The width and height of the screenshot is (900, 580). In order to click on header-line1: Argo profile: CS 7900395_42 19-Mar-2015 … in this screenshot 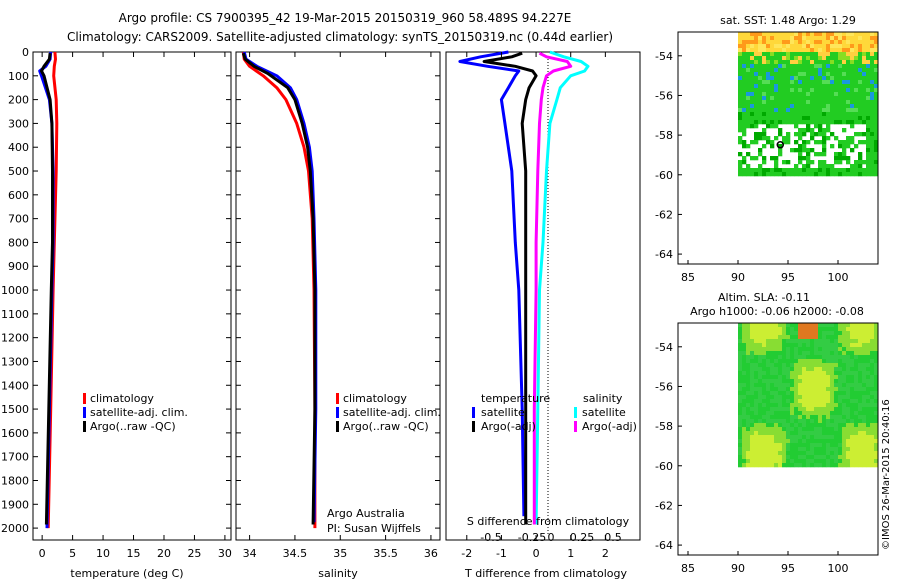, I will do `click(345, 18)`.